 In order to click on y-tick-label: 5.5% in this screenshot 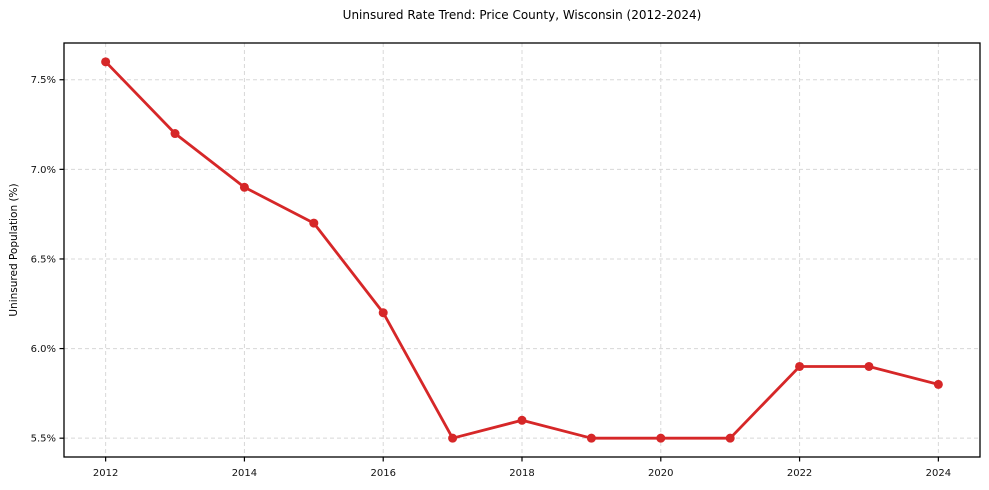, I will do `click(43, 439)`.